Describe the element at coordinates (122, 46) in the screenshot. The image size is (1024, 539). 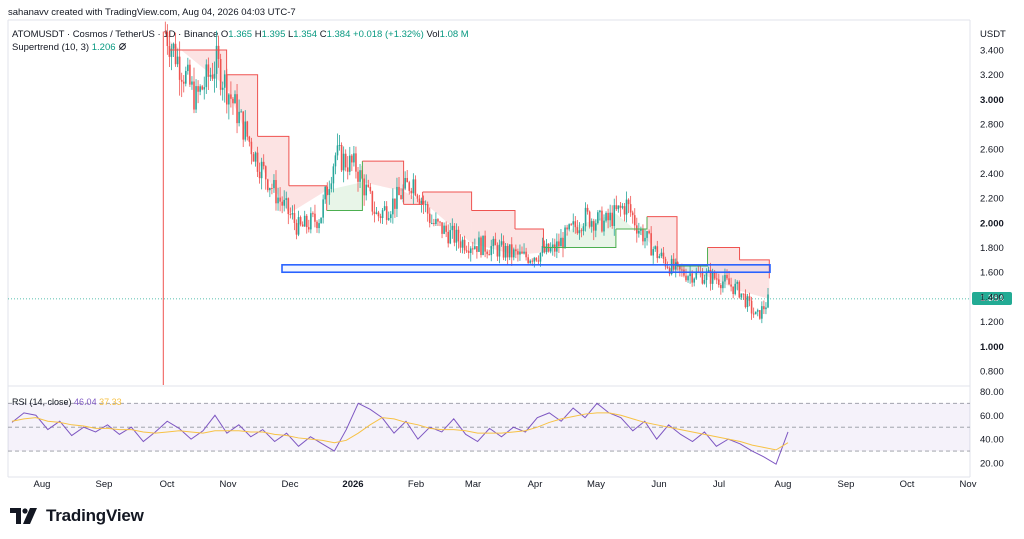
I see `hidden-eye-icon` at that location.